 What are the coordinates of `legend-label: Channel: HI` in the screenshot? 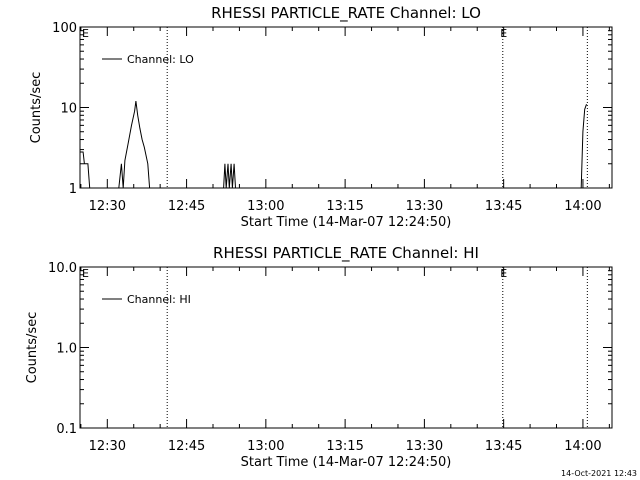 It's located at (159, 299).